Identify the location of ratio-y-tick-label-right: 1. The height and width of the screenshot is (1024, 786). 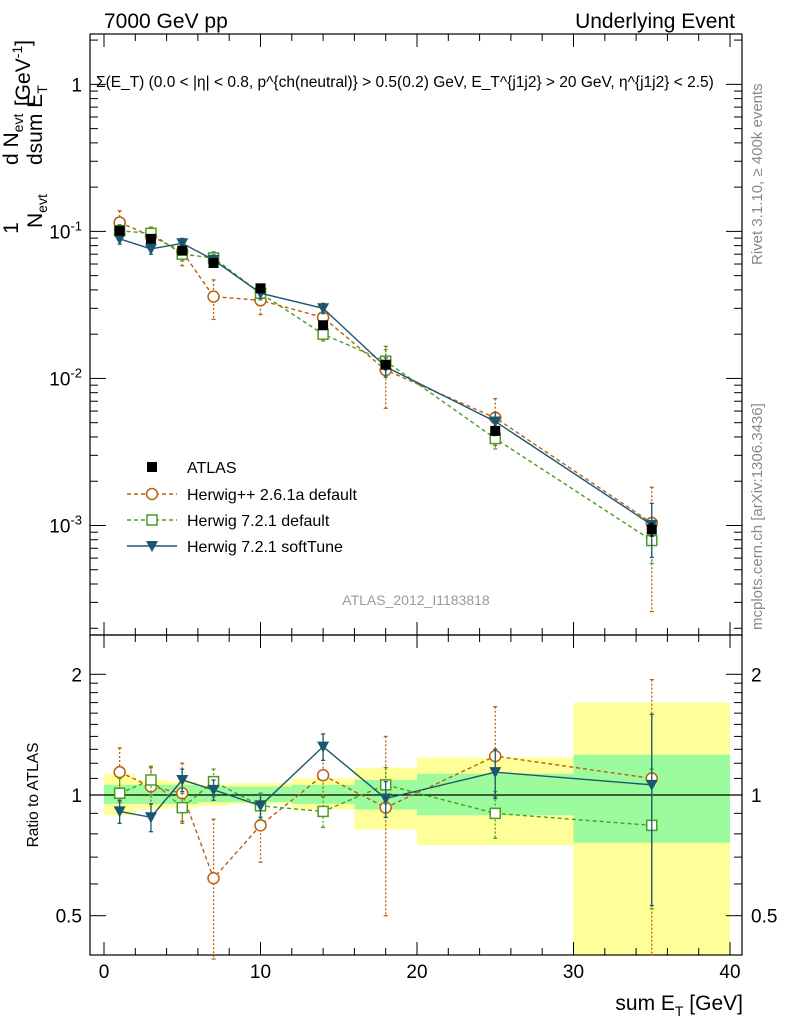
(756, 796).